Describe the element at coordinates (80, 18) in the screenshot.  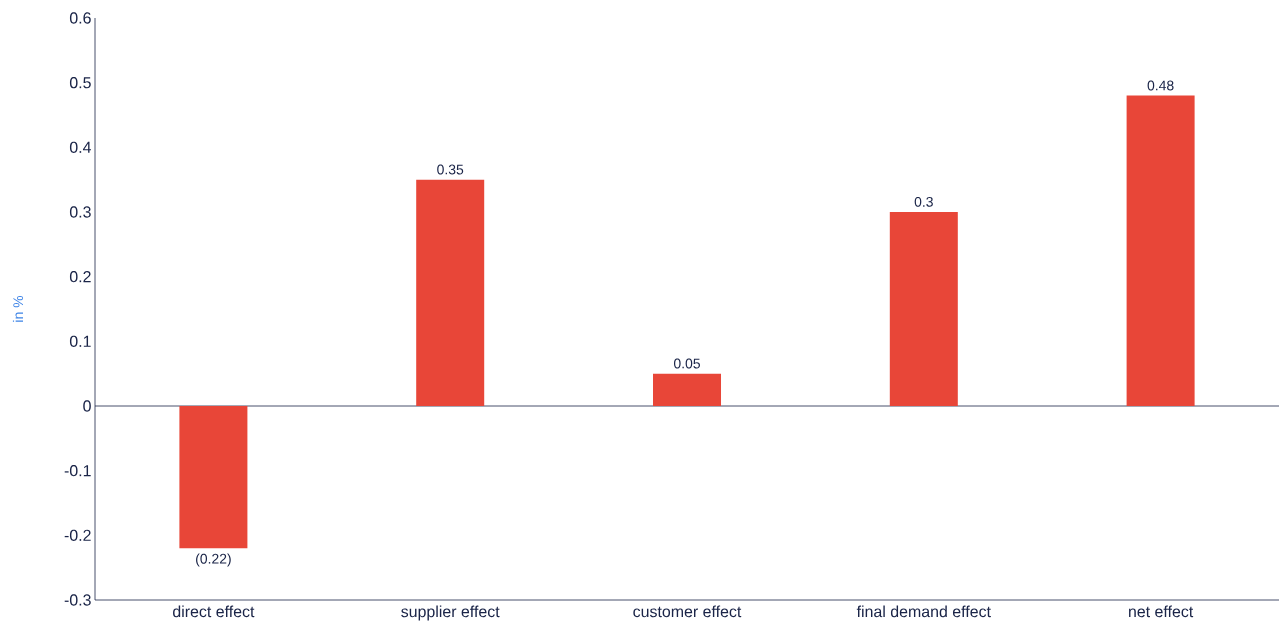
I see `y-tick-label: 0.6` at that location.